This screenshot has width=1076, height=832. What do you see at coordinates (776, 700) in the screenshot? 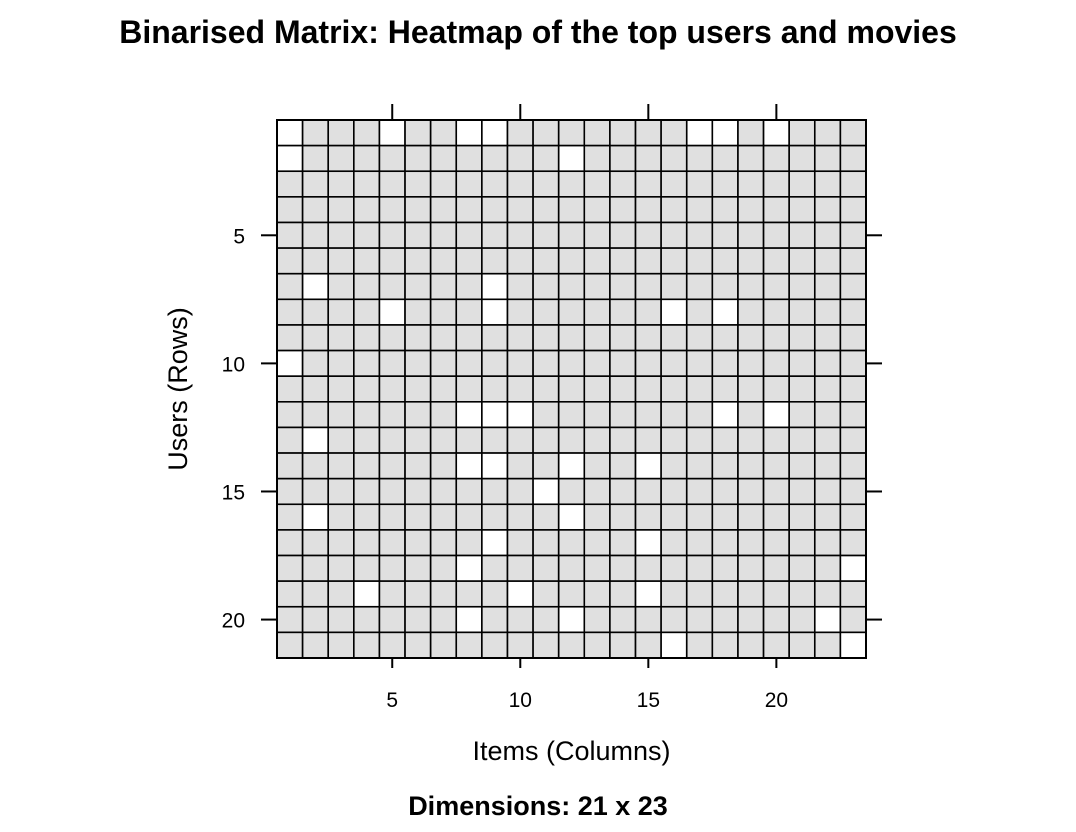
I see `x-tick-label: 20` at bounding box center [776, 700].